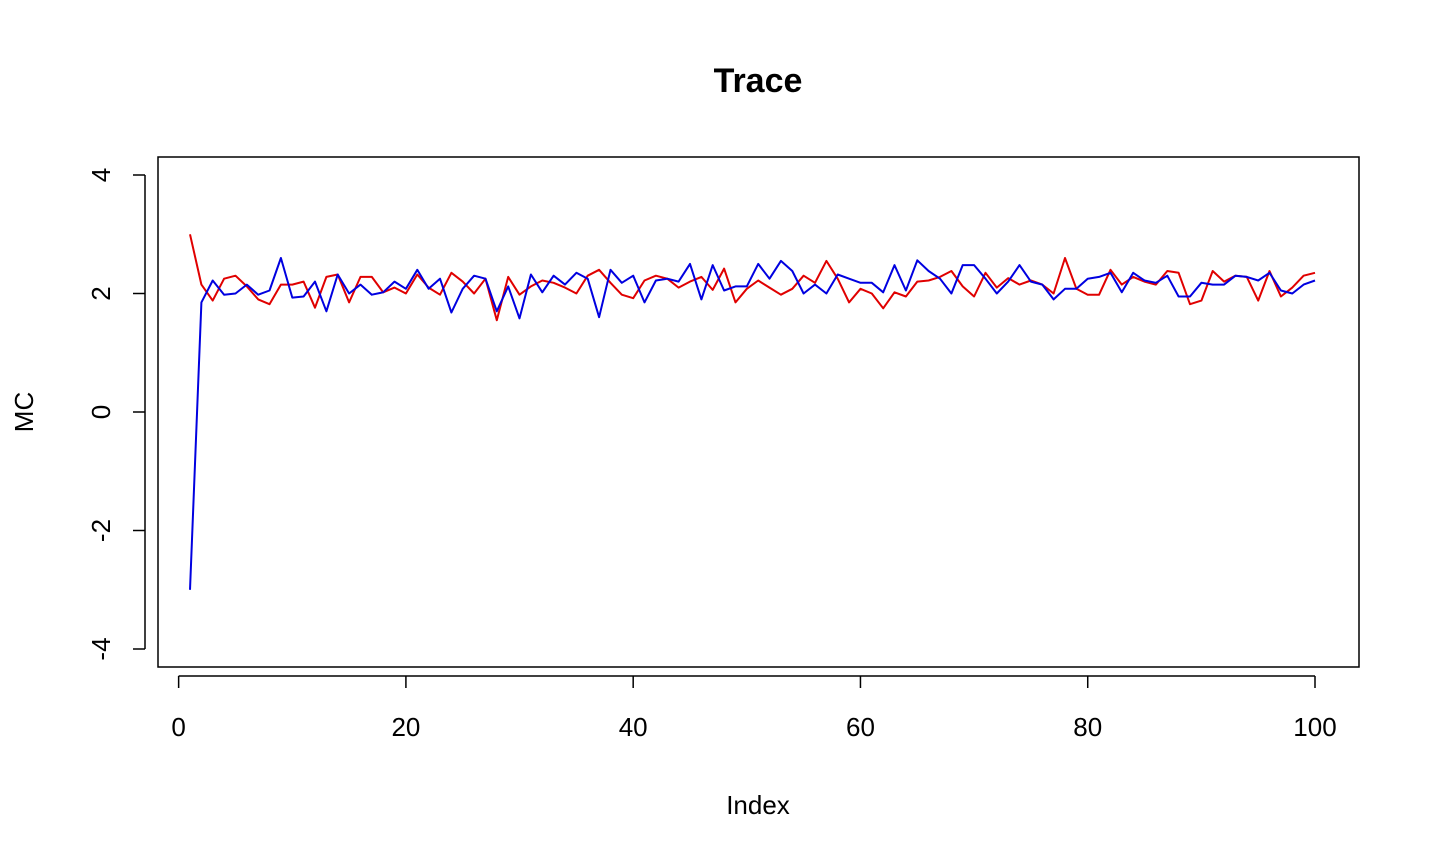  What do you see at coordinates (633, 727) in the screenshot?
I see `x-tick-label: 40` at bounding box center [633, 727].